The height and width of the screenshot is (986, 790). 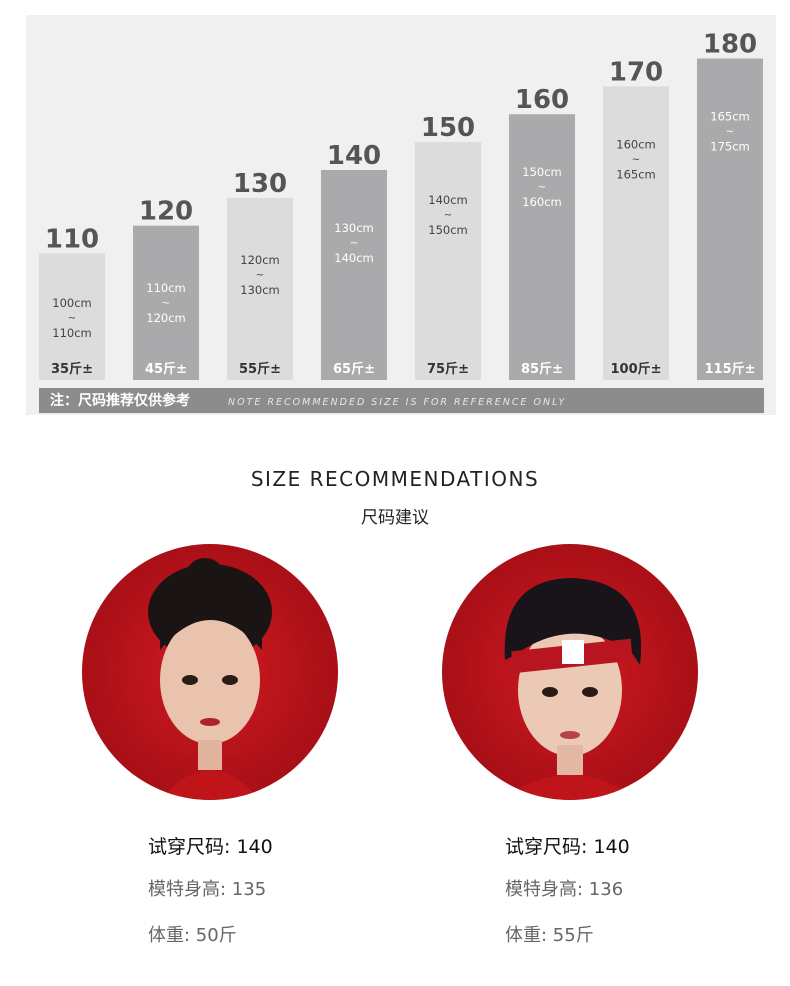 What do you see at coordinates (447, 200) in the screenshot?
I see `height-from: 140cm` at bounding box center [447, 200].